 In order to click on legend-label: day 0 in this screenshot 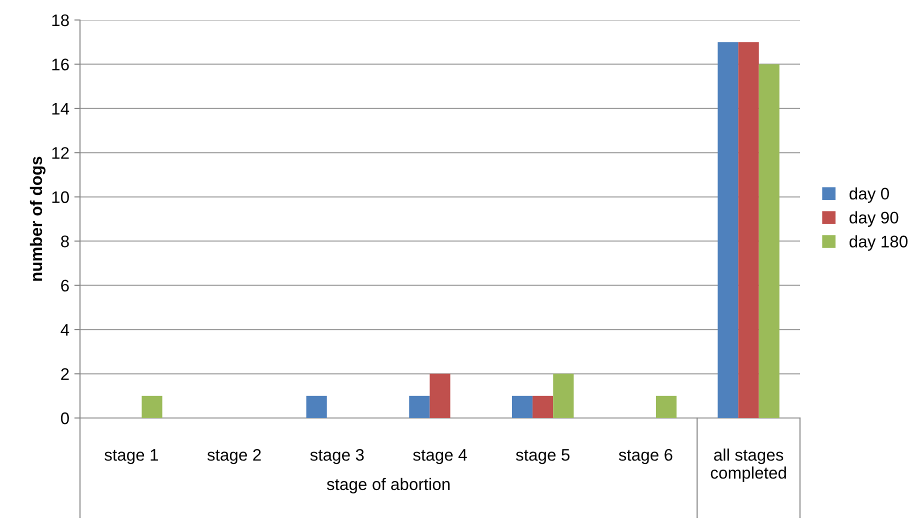, I will do `click(869, 195)`.